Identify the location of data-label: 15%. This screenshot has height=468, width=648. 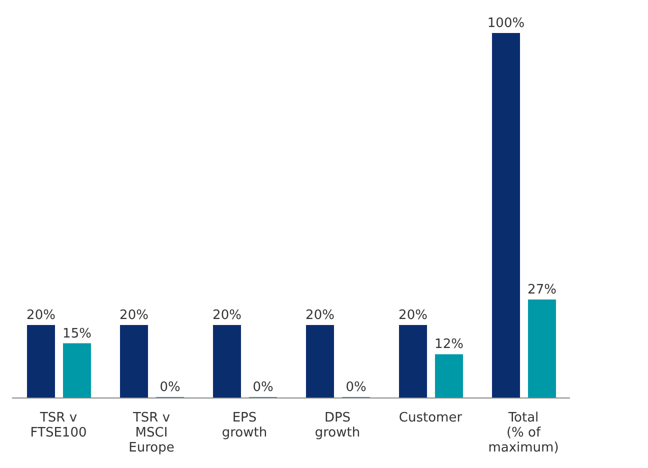
(77, 334).